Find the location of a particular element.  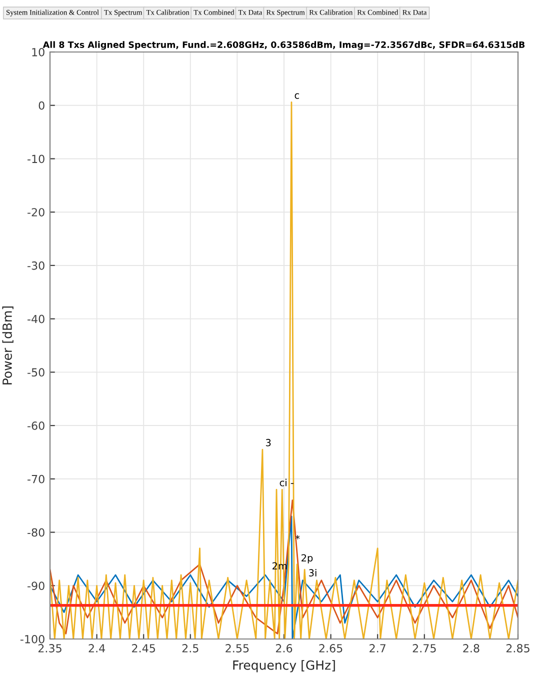

annotation: 2m is located at coordinates (279, 566).